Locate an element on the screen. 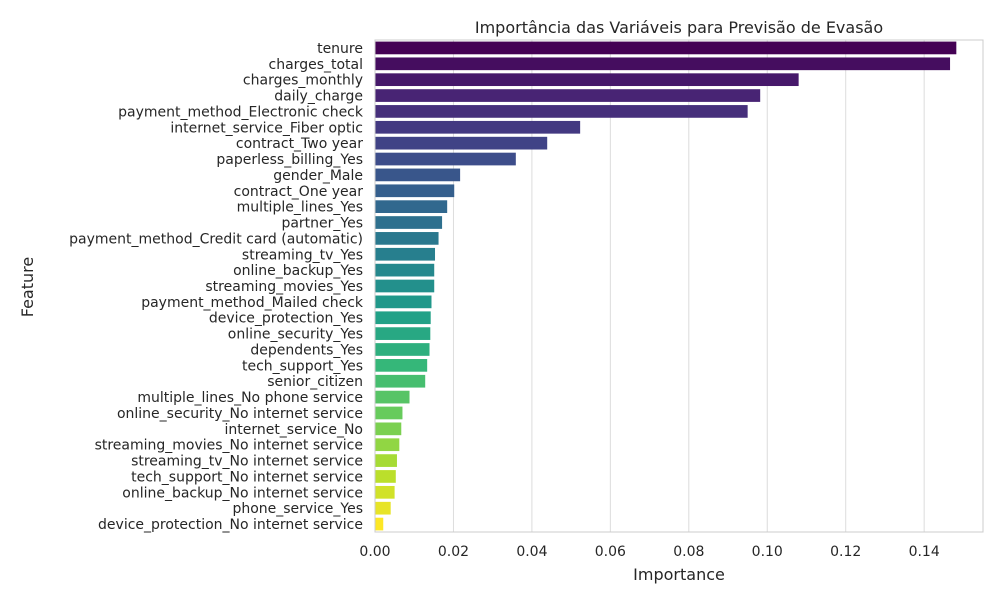  y-tick-label: tech_support_No internet service is located at coordinates (247, 477).